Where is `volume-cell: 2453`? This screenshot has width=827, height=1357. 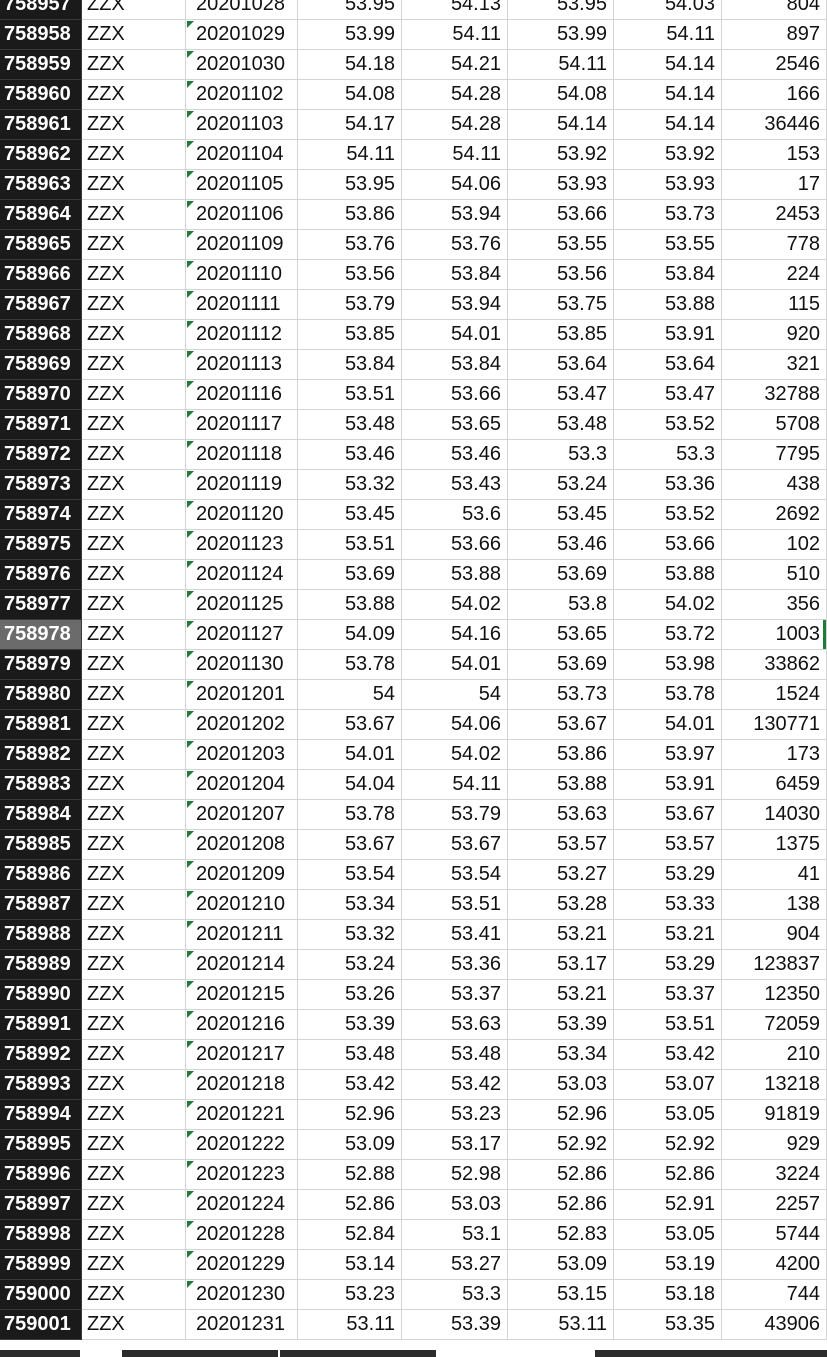
volume-cell: 2453 is located at coordinates (774, 215).